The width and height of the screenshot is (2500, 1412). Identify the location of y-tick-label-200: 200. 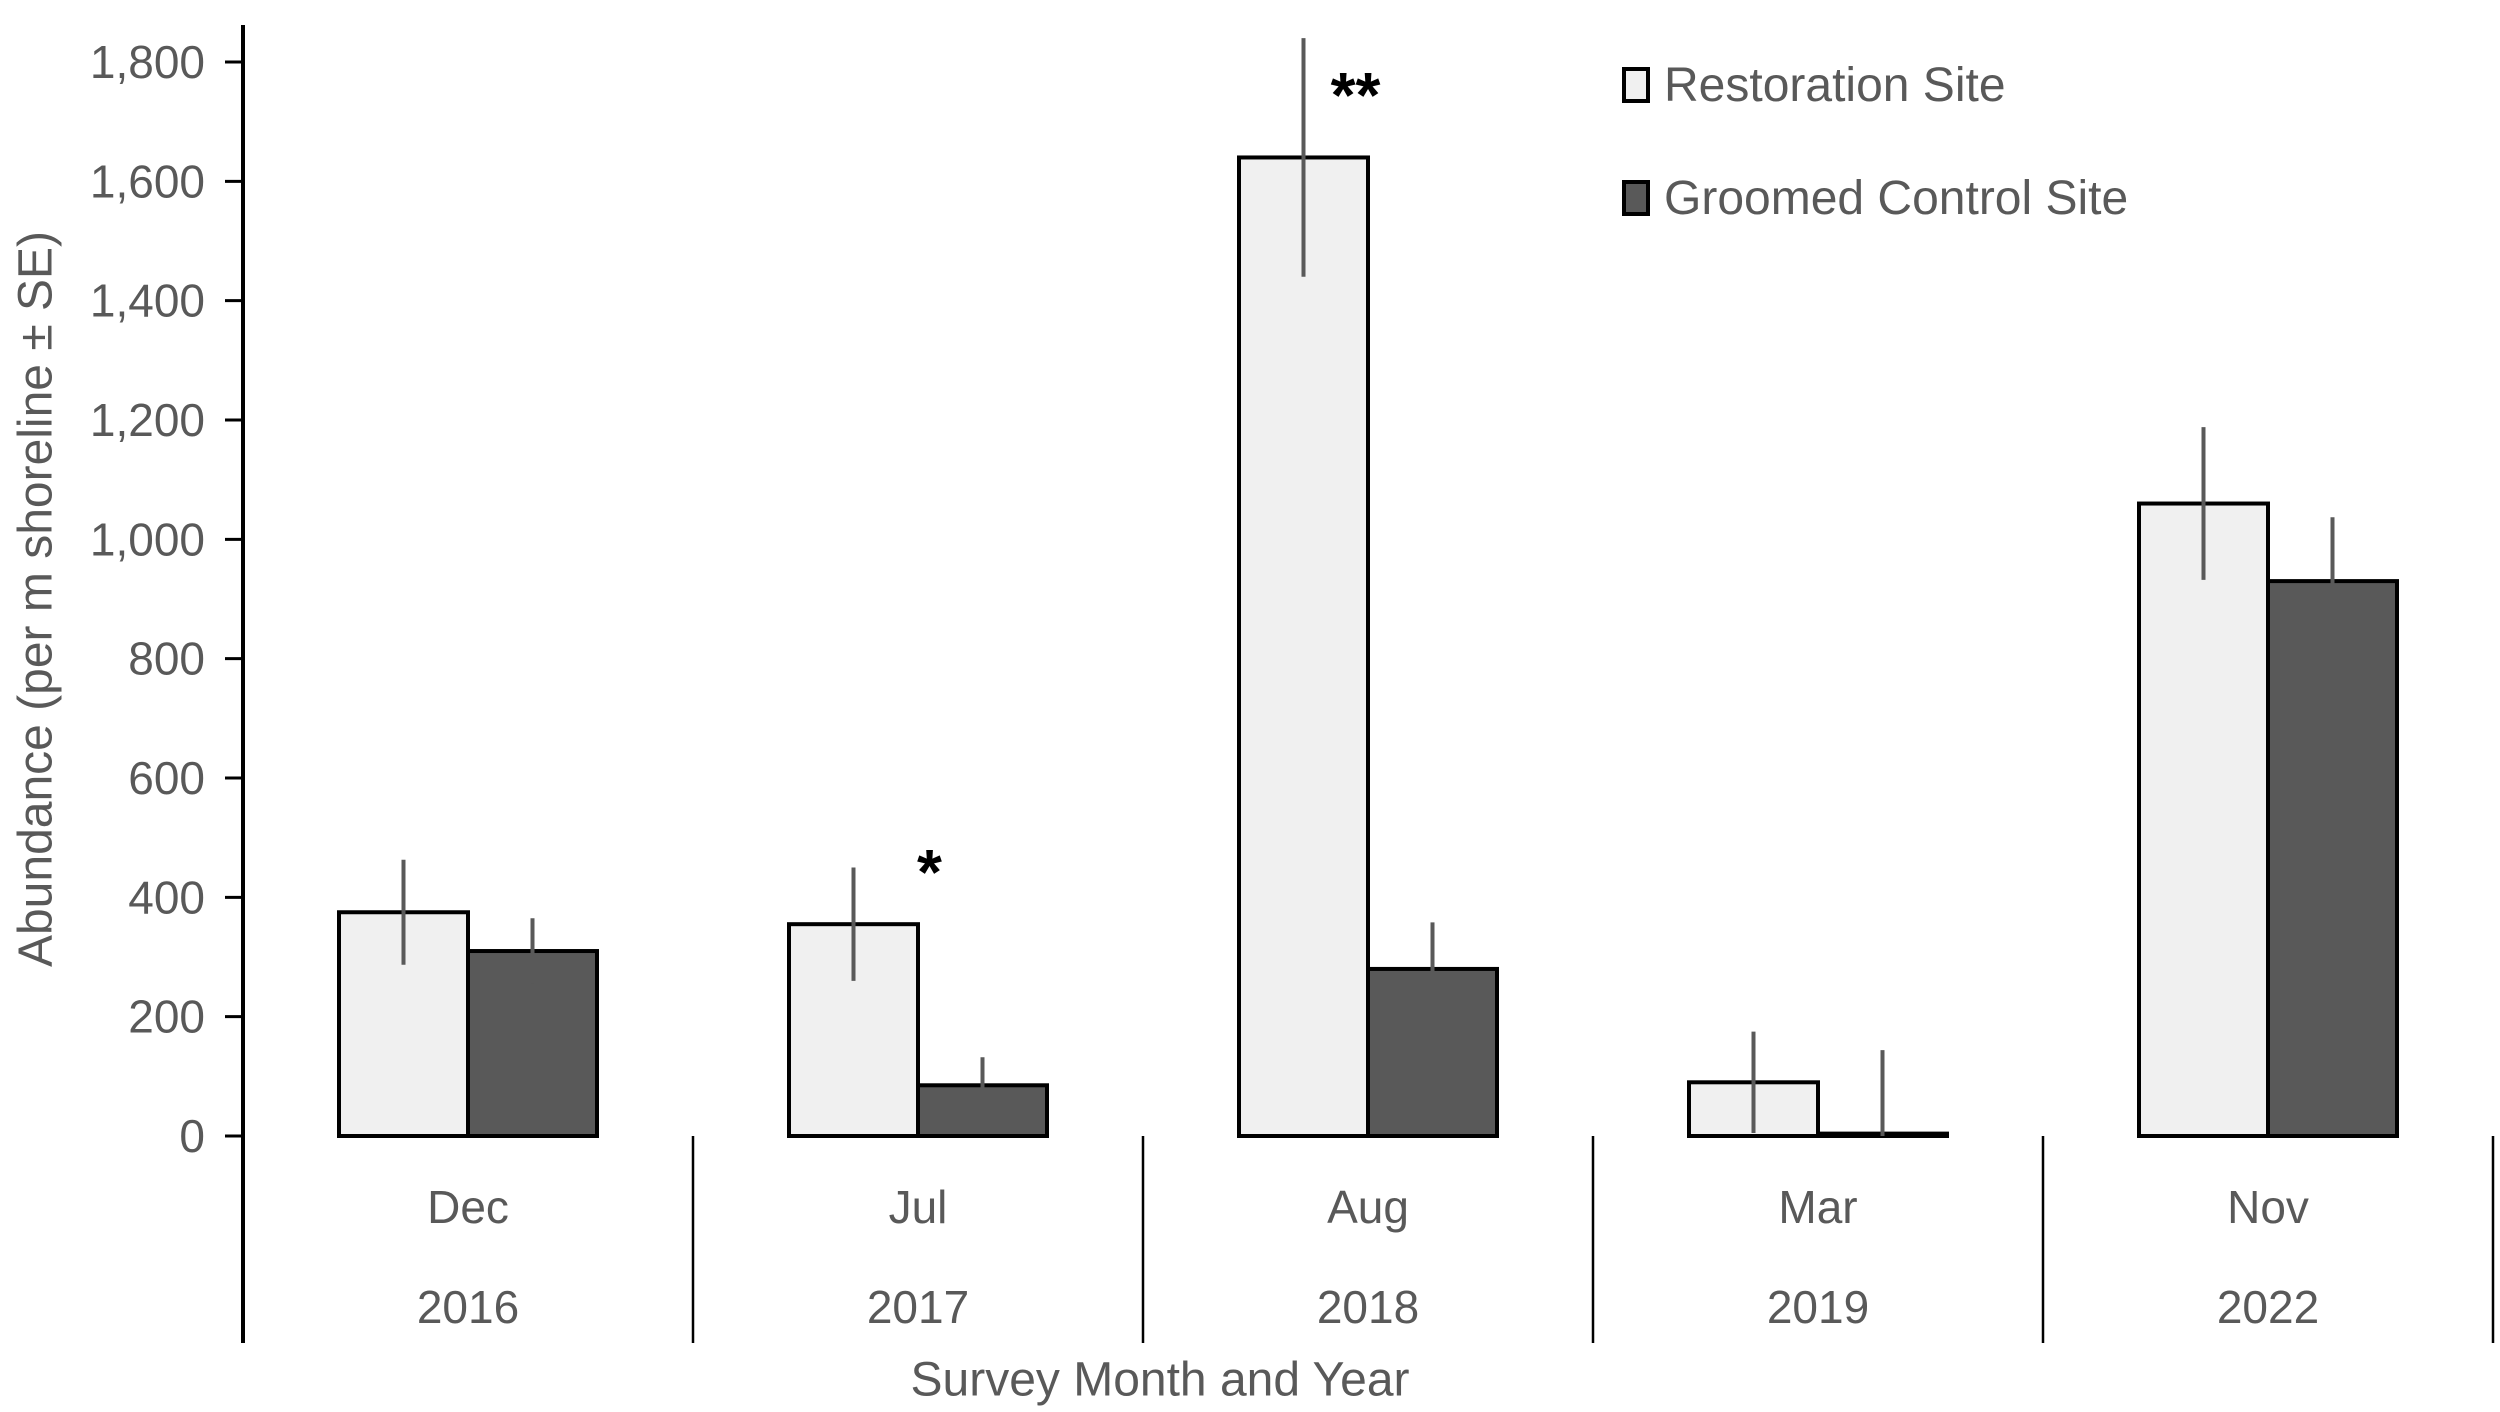
(166, 1017).